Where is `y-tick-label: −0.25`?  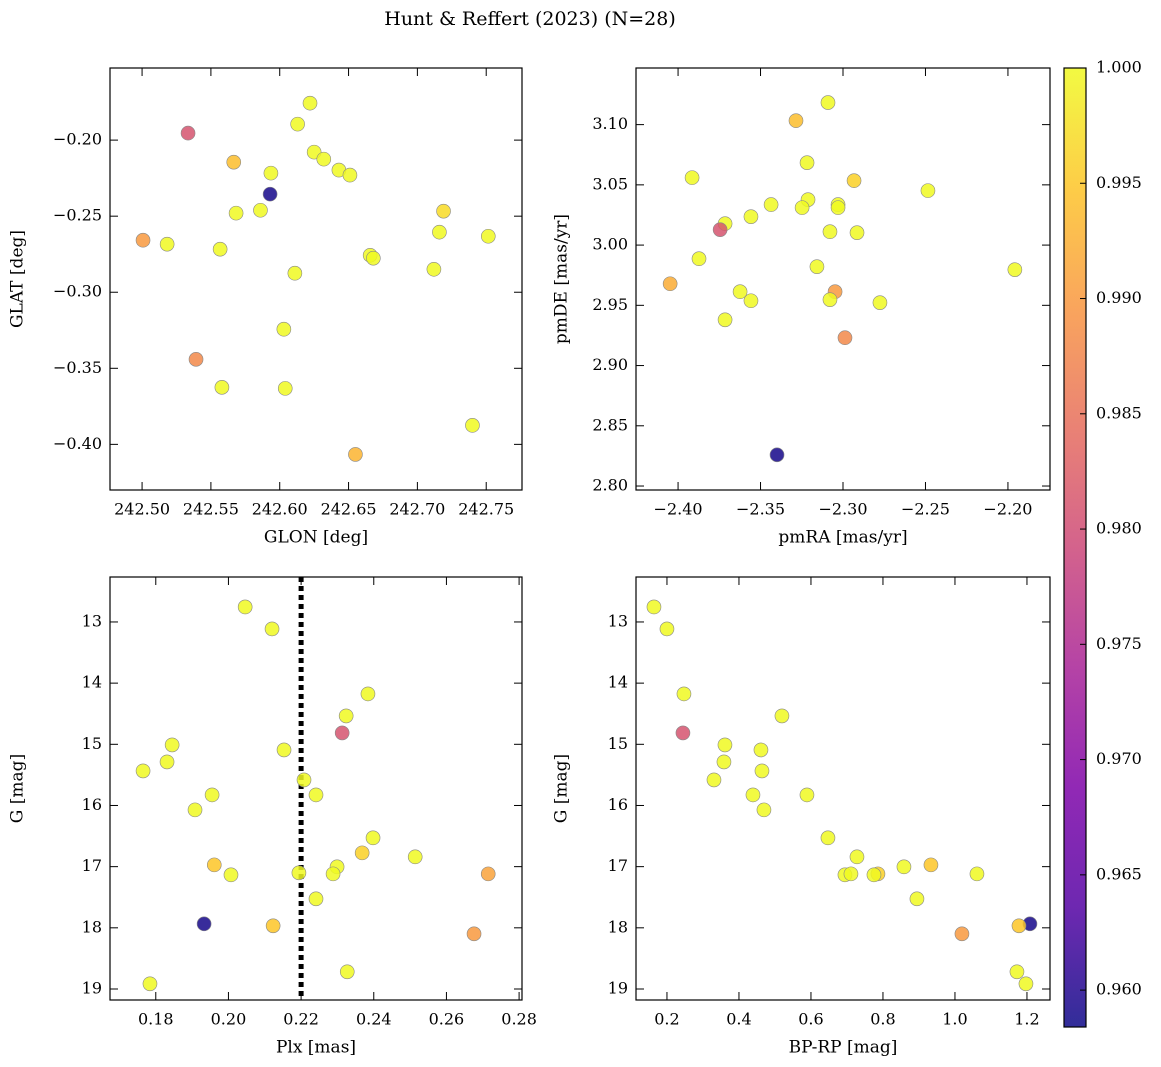
y-tick-label: −0.25 is located at coordinates (77, 215).